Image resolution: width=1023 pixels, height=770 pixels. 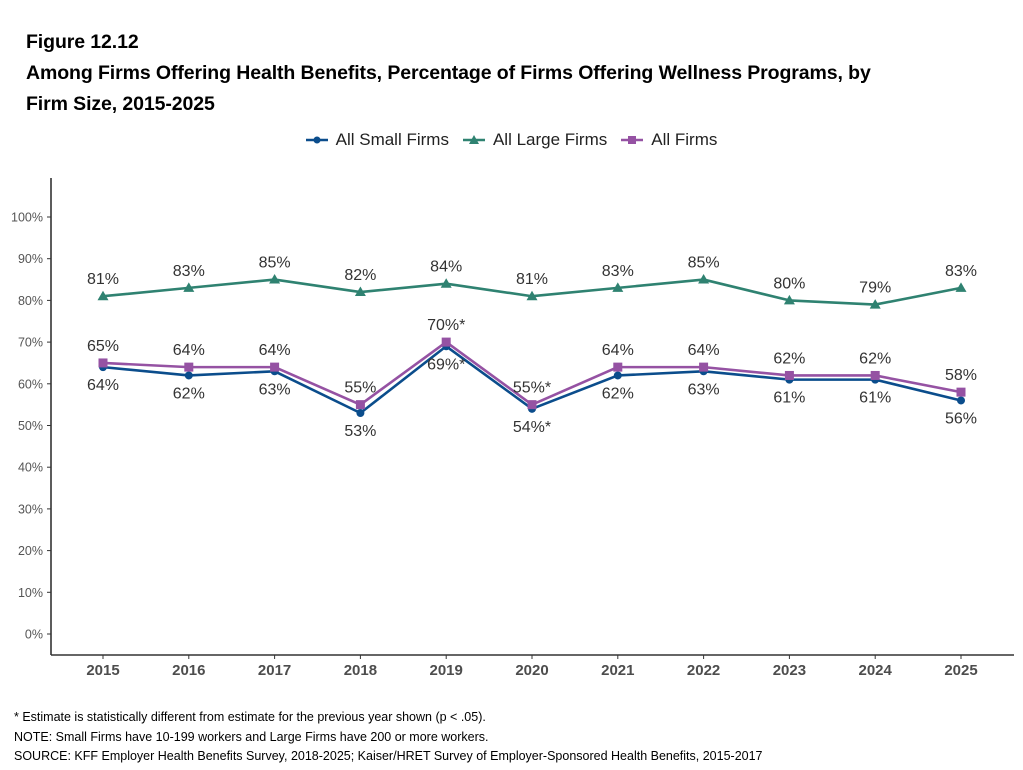 What do you see at coordinates (103, 346) in the screenshot?
I see `data-label: 65%` at bounding box center [103, 346].